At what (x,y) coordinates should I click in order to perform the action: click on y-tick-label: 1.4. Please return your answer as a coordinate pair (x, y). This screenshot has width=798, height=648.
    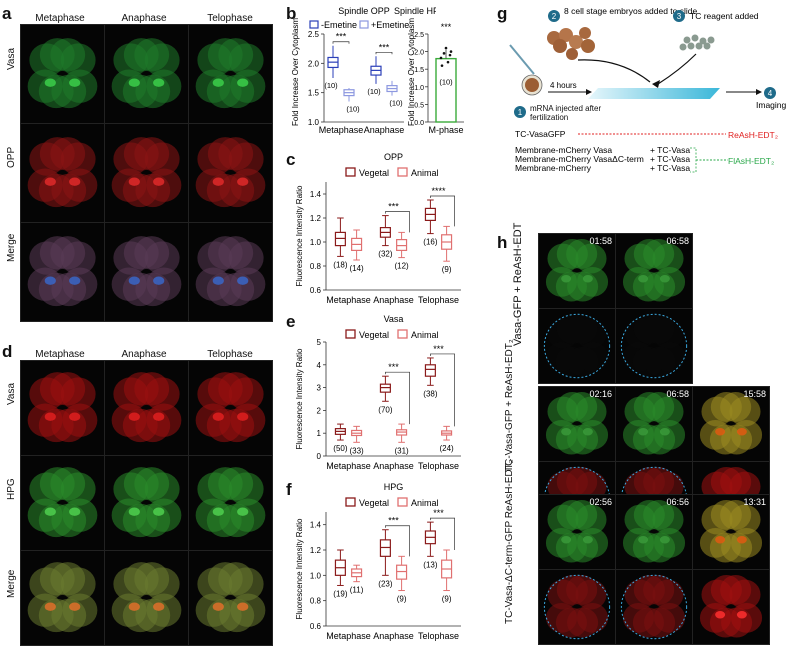
    Looking at the image, I should click on (316, 194).